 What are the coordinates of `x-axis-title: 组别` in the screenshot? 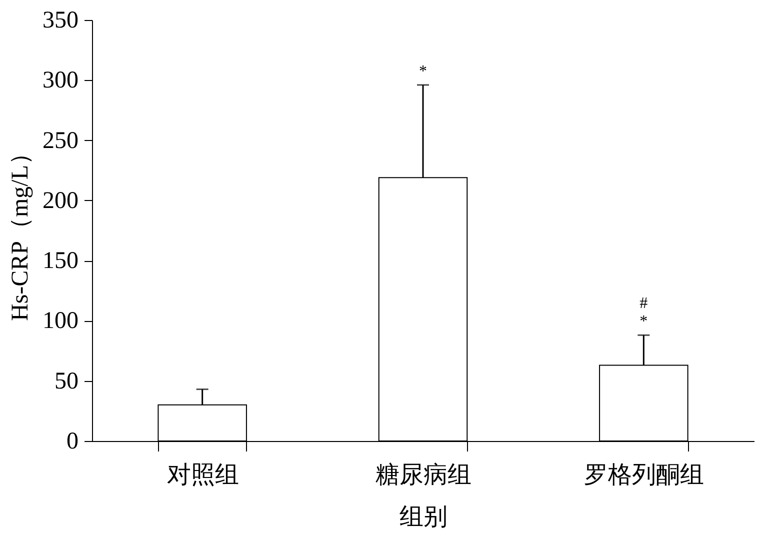 It's located at (424, 517).